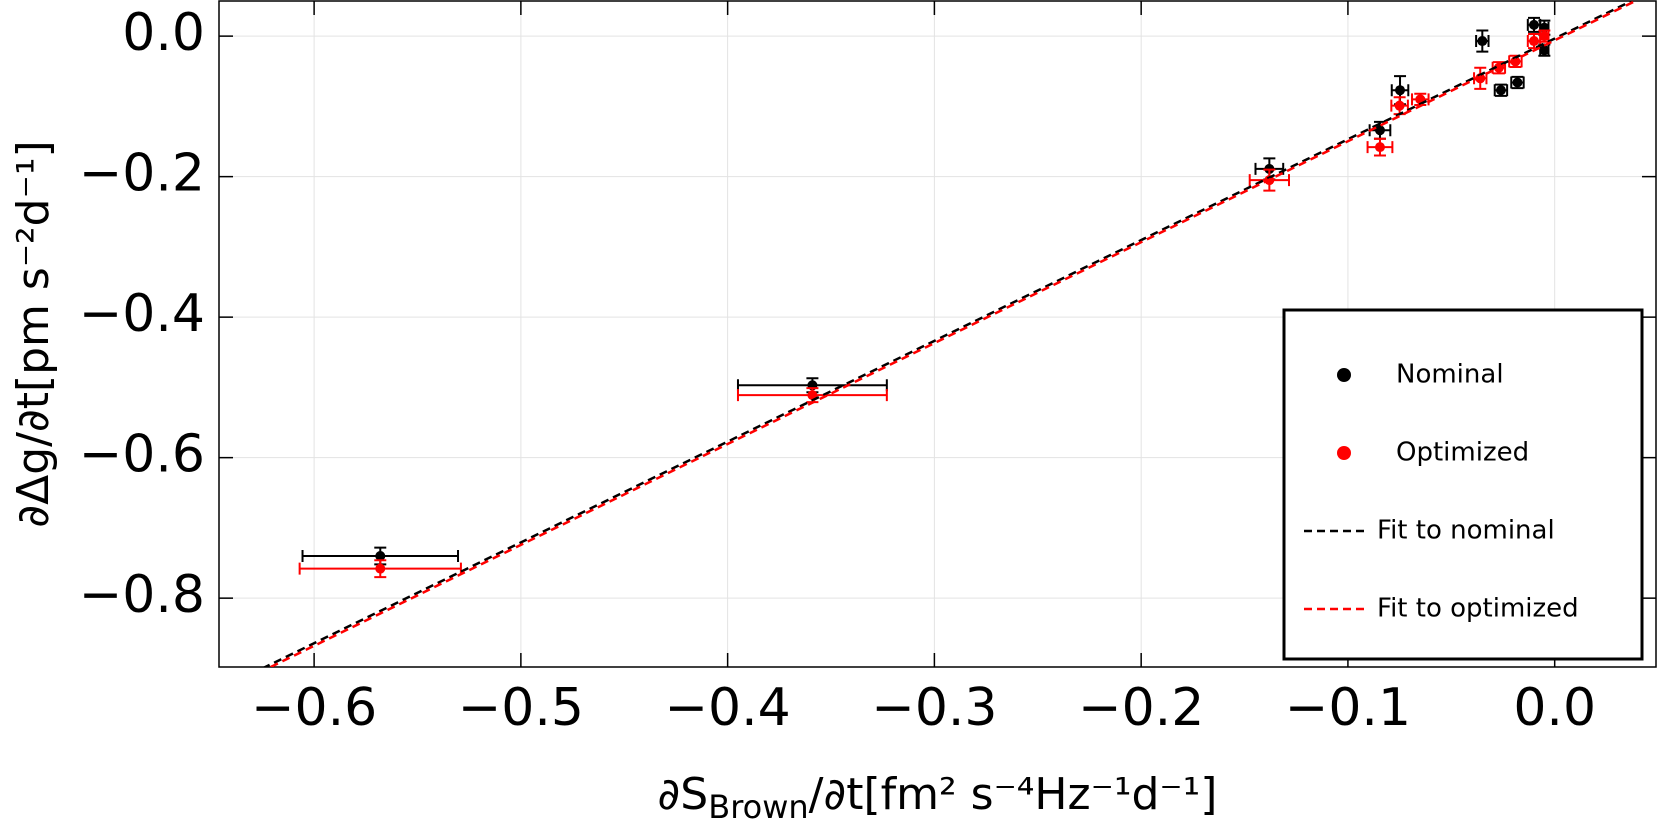  Describe the element at coordinates (683, 794) in the screenshot. I see `x-axis-label-part: ∂S` at that location.